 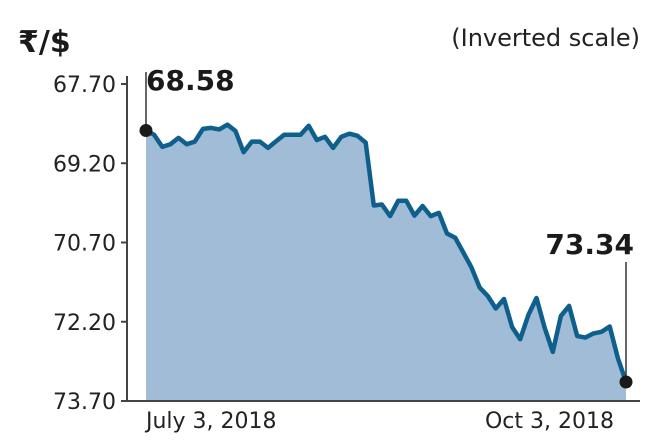 What do you see at coordinates (44, 42) in the screenshot?
I see `chart-title: ₹/$` at bounding box center [44, 42].